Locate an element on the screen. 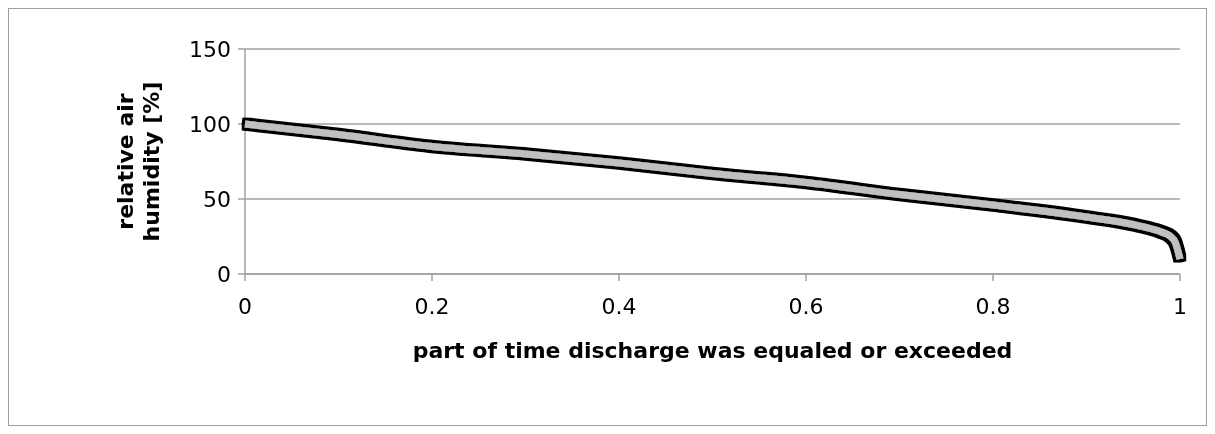 This screenshot has height=434, width=1215. y-tick-label: 100 is located at coordinates (210, 124).